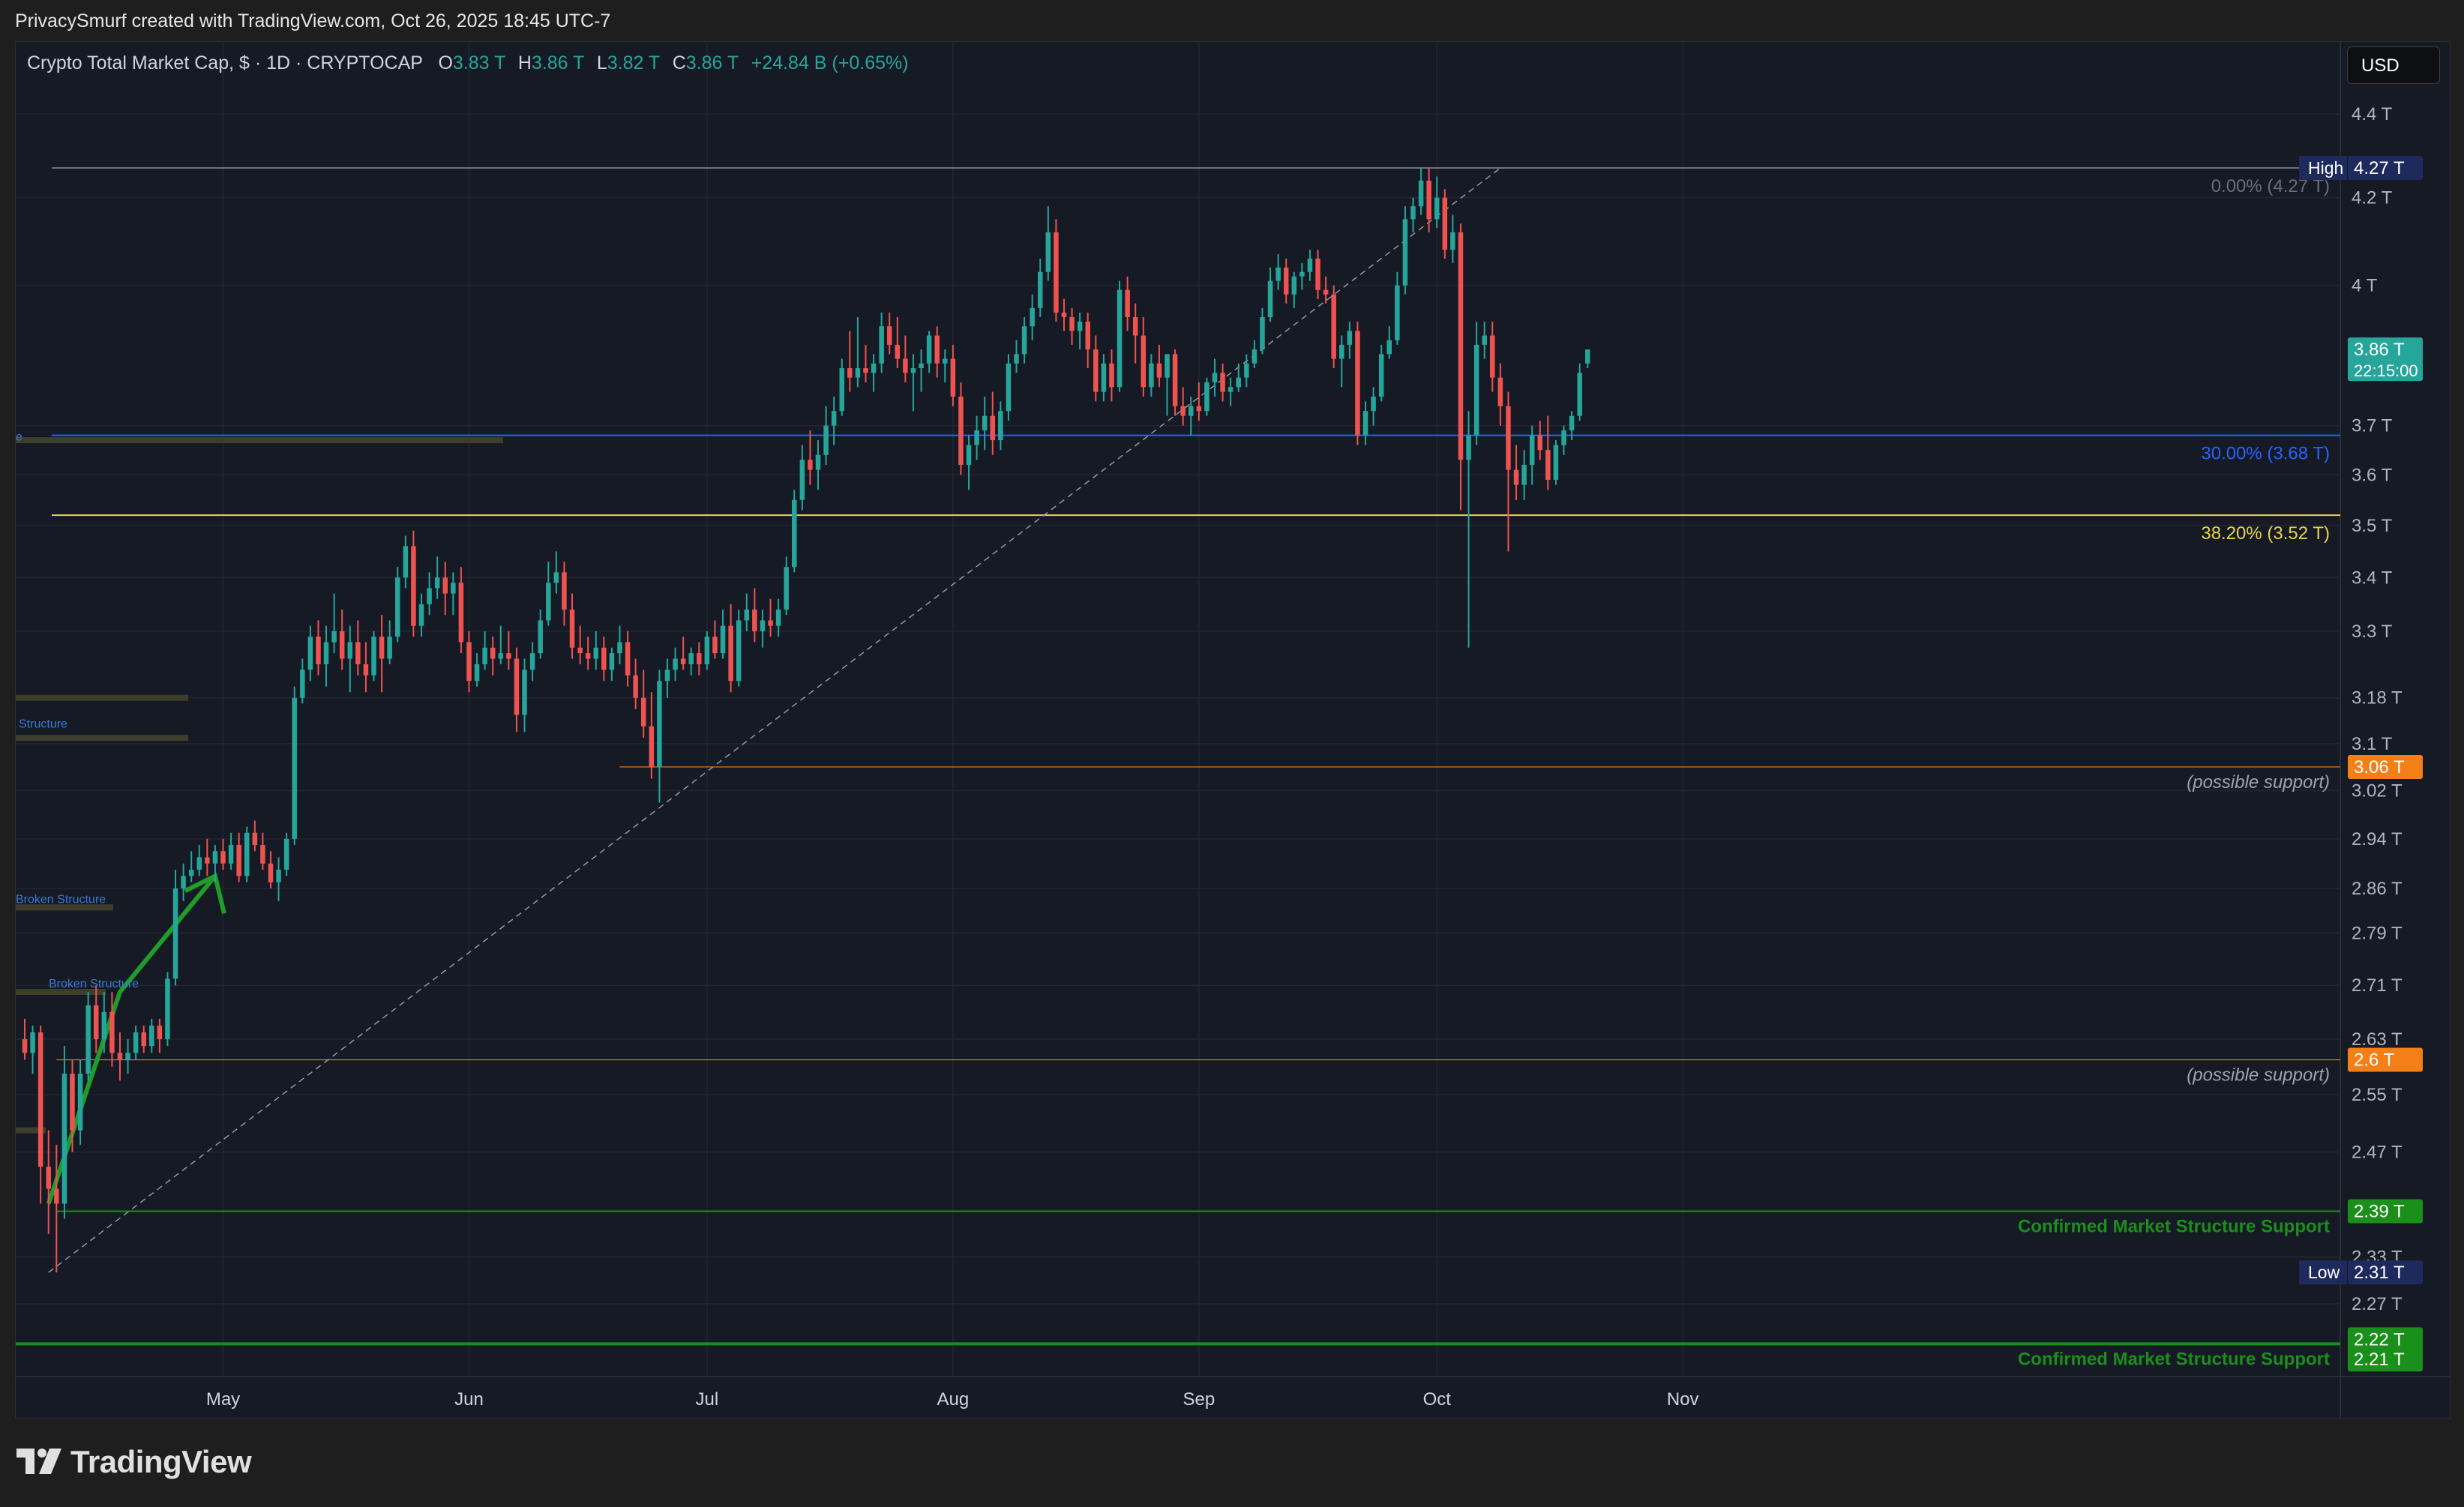 The width and height of the screenshot is (2464, 1507). Describe the element at coordinates (2379, 350) in the screenshot. I see `price-badge-value: 3.86 T` at that location.